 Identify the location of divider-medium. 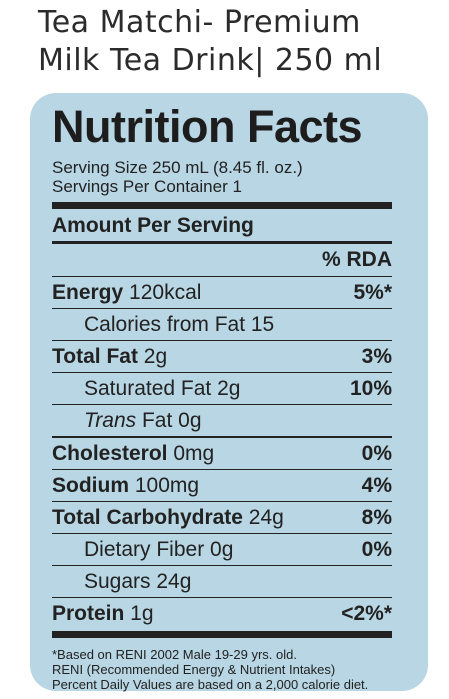
(222, 242).